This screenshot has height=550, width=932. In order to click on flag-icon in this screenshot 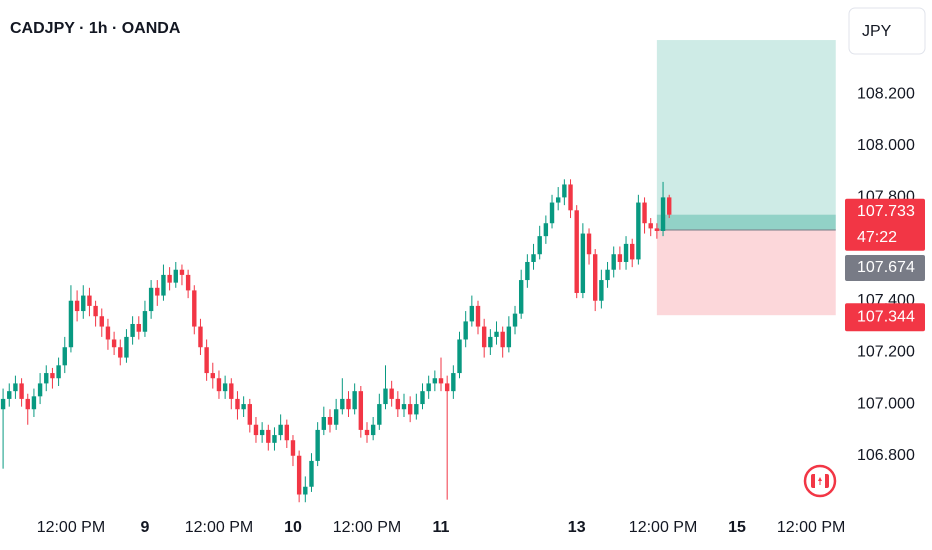, I will do `click(820, 481)`.